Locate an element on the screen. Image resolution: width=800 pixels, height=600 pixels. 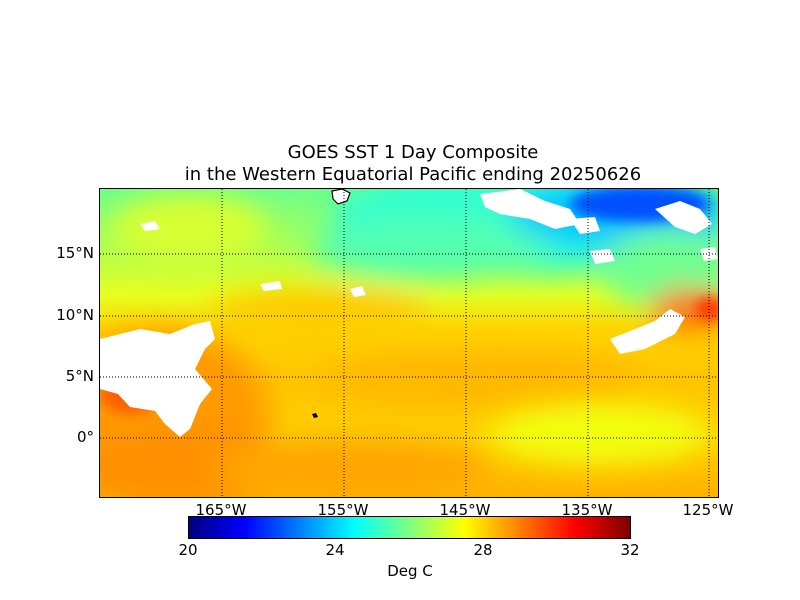
colorbar-unit-label: Deg C is located at coordinates (410, 571).